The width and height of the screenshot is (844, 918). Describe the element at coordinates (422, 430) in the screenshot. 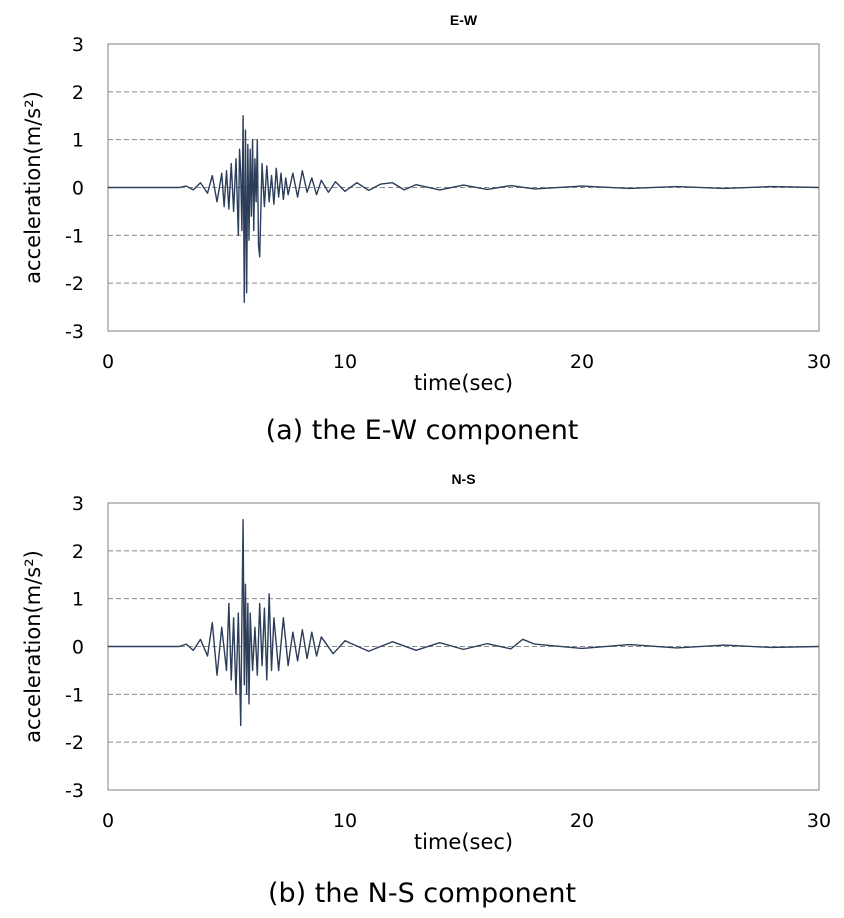

I see `ew-caption: (a) the E-W component` at that location.